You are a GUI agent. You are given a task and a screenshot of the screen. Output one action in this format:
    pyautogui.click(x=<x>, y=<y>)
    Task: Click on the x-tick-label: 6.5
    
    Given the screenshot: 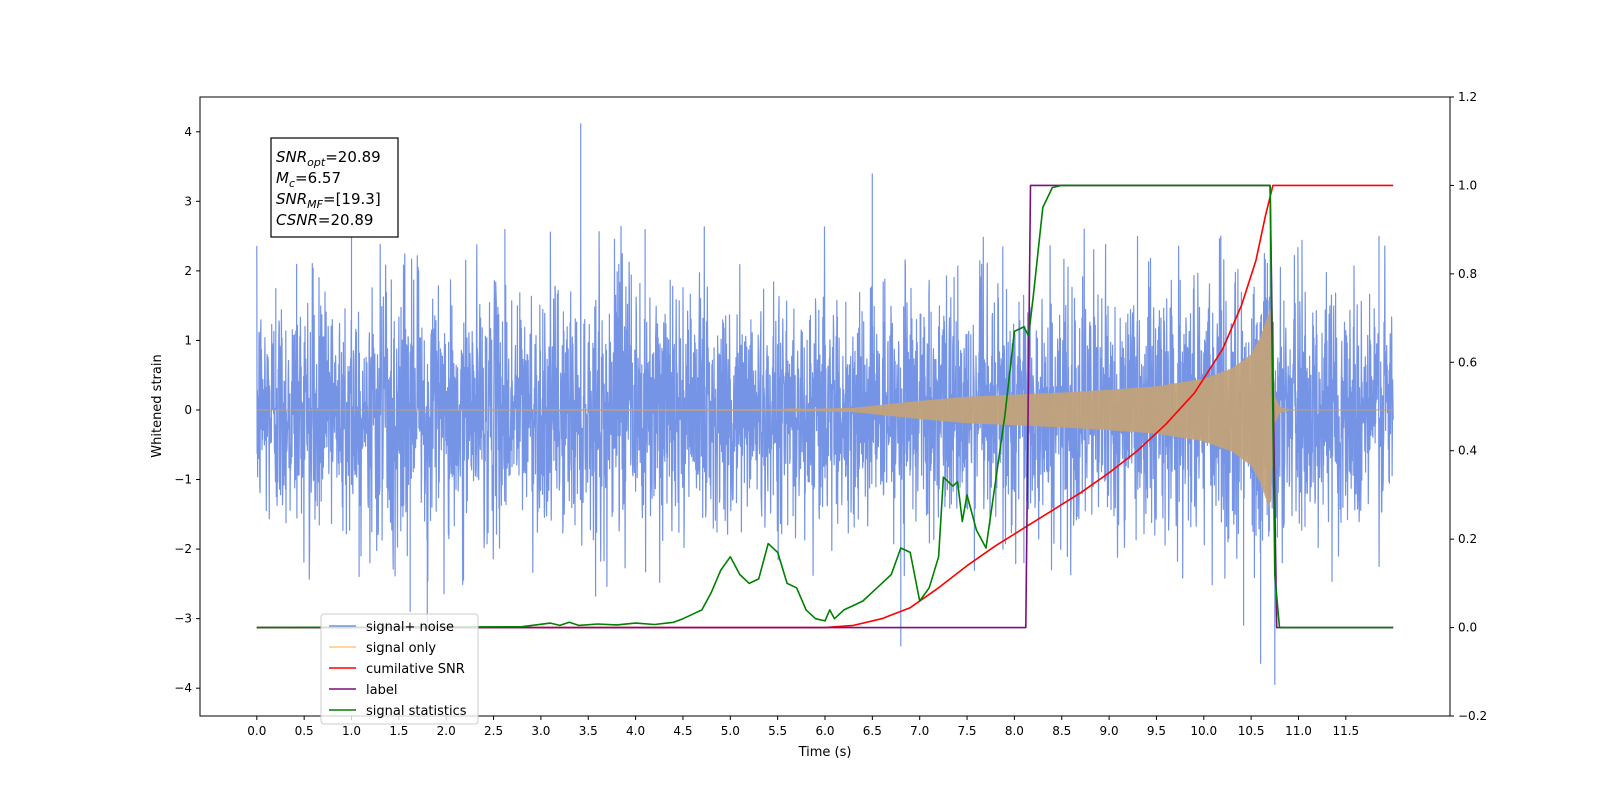 What is the action you would take?
    pyautogui.click(x=872, y=731)
    